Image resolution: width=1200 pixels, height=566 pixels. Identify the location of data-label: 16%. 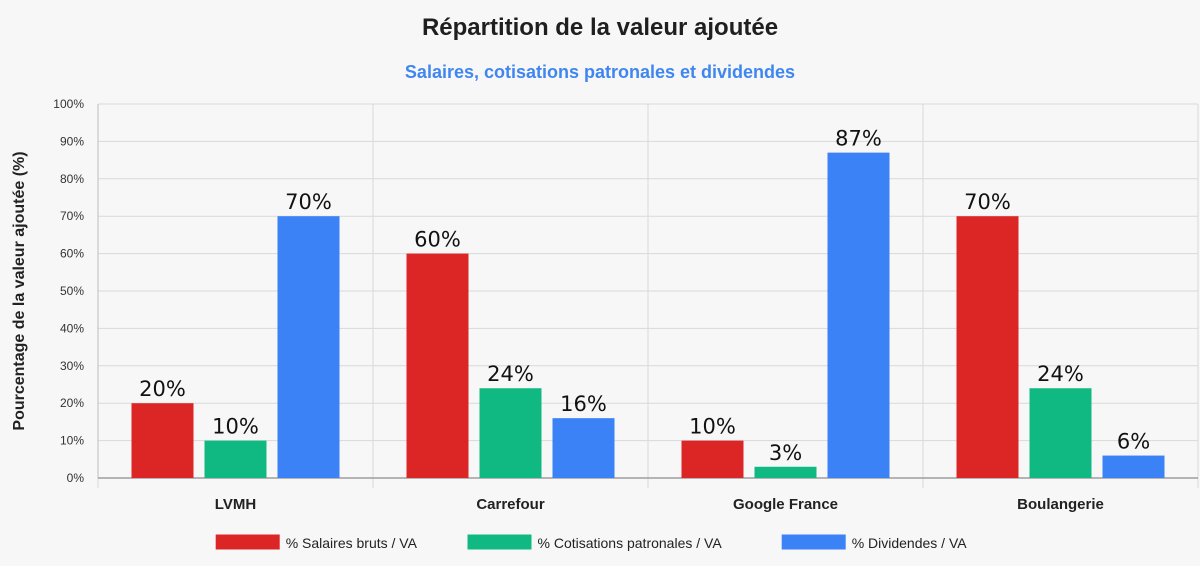
(583, 404).